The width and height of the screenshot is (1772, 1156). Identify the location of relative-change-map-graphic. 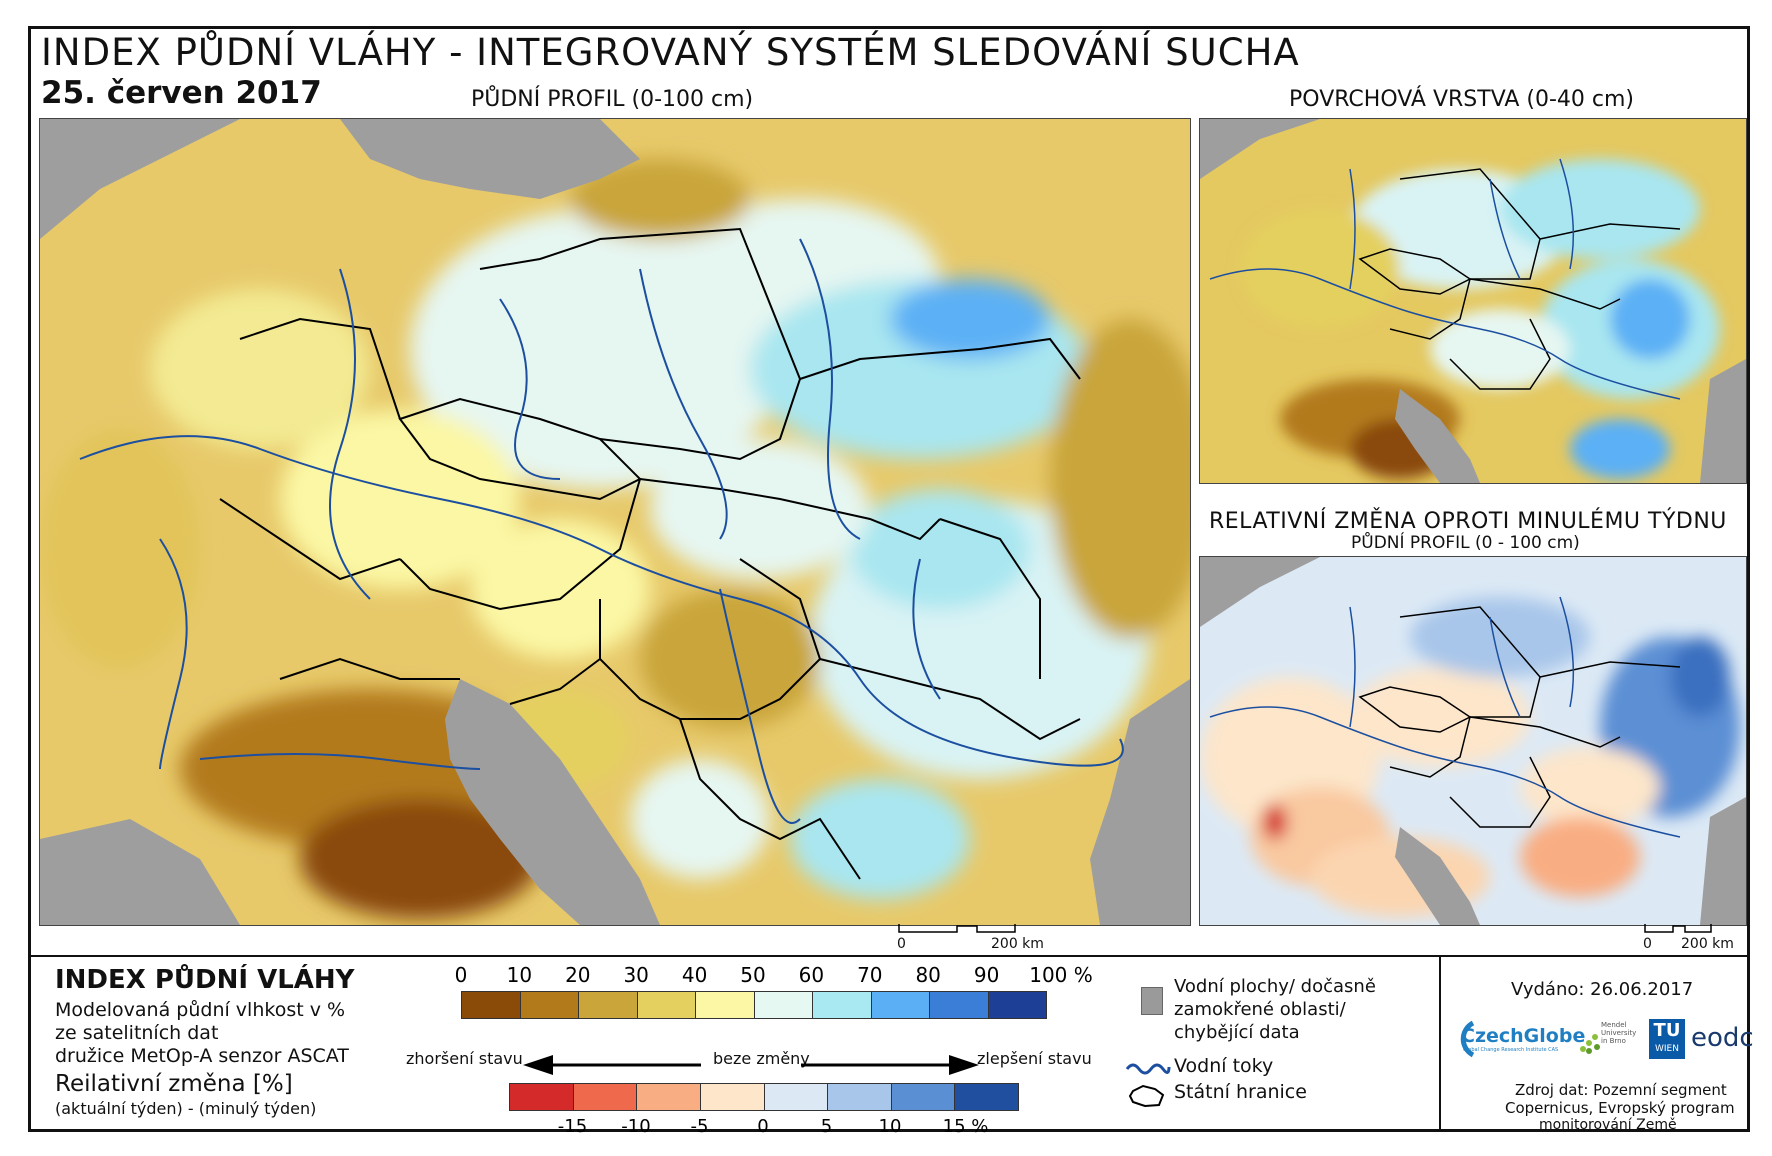
(1473, 741).